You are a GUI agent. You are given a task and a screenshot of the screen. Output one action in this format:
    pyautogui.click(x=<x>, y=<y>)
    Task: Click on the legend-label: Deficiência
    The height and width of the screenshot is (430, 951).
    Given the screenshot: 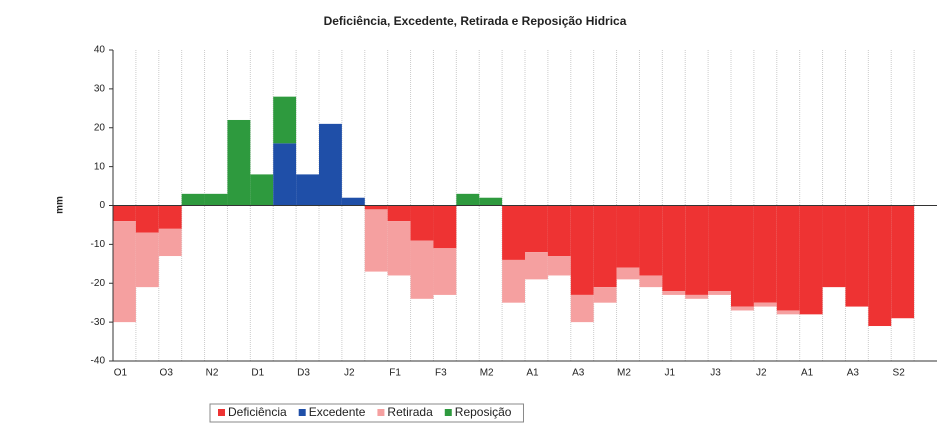 What is the action you would take?
    pyautogui.click(x=257, y=412)
    